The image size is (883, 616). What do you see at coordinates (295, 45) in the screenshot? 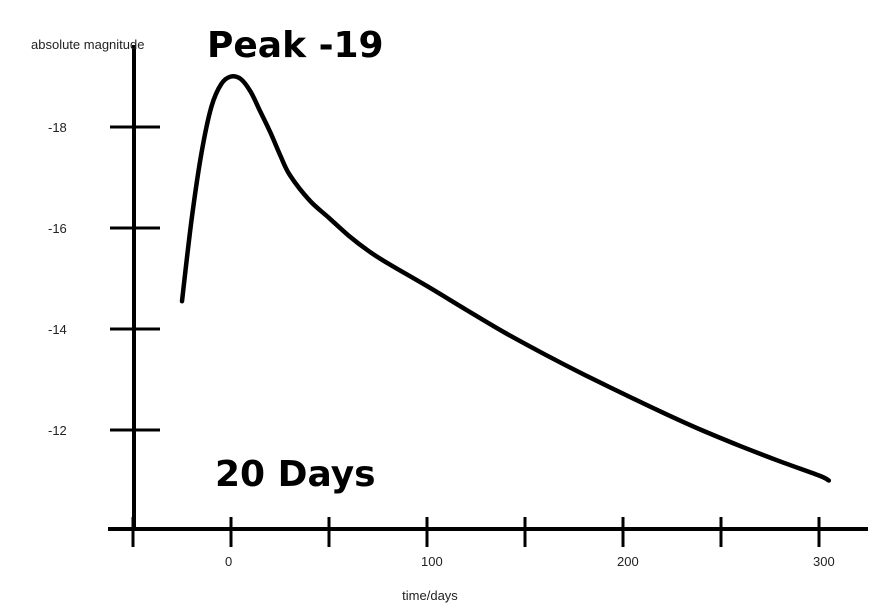
I see `annotation-peak: Peak -19` at bounding box center [295, 45].